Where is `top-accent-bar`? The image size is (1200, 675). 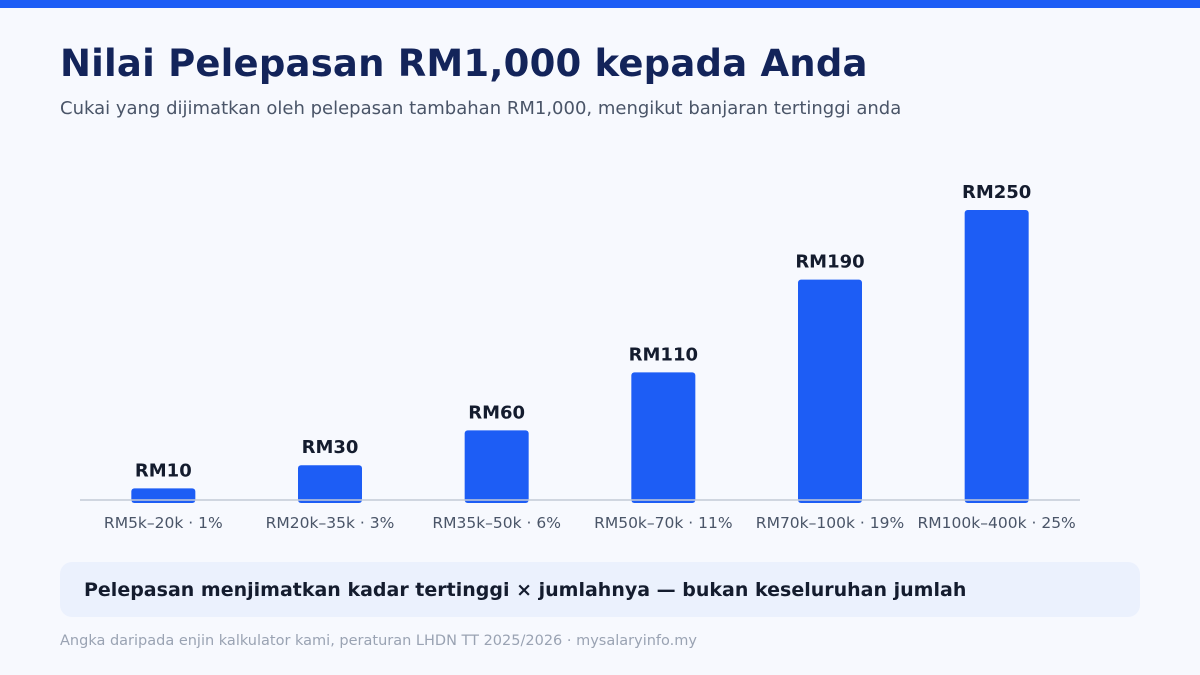 top-accent-bar is located at coordinates (600, 4).